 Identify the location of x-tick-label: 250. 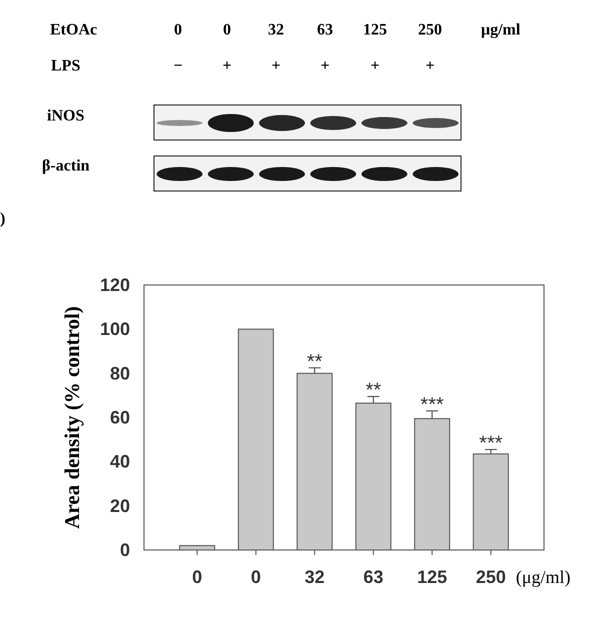
(491, 577).